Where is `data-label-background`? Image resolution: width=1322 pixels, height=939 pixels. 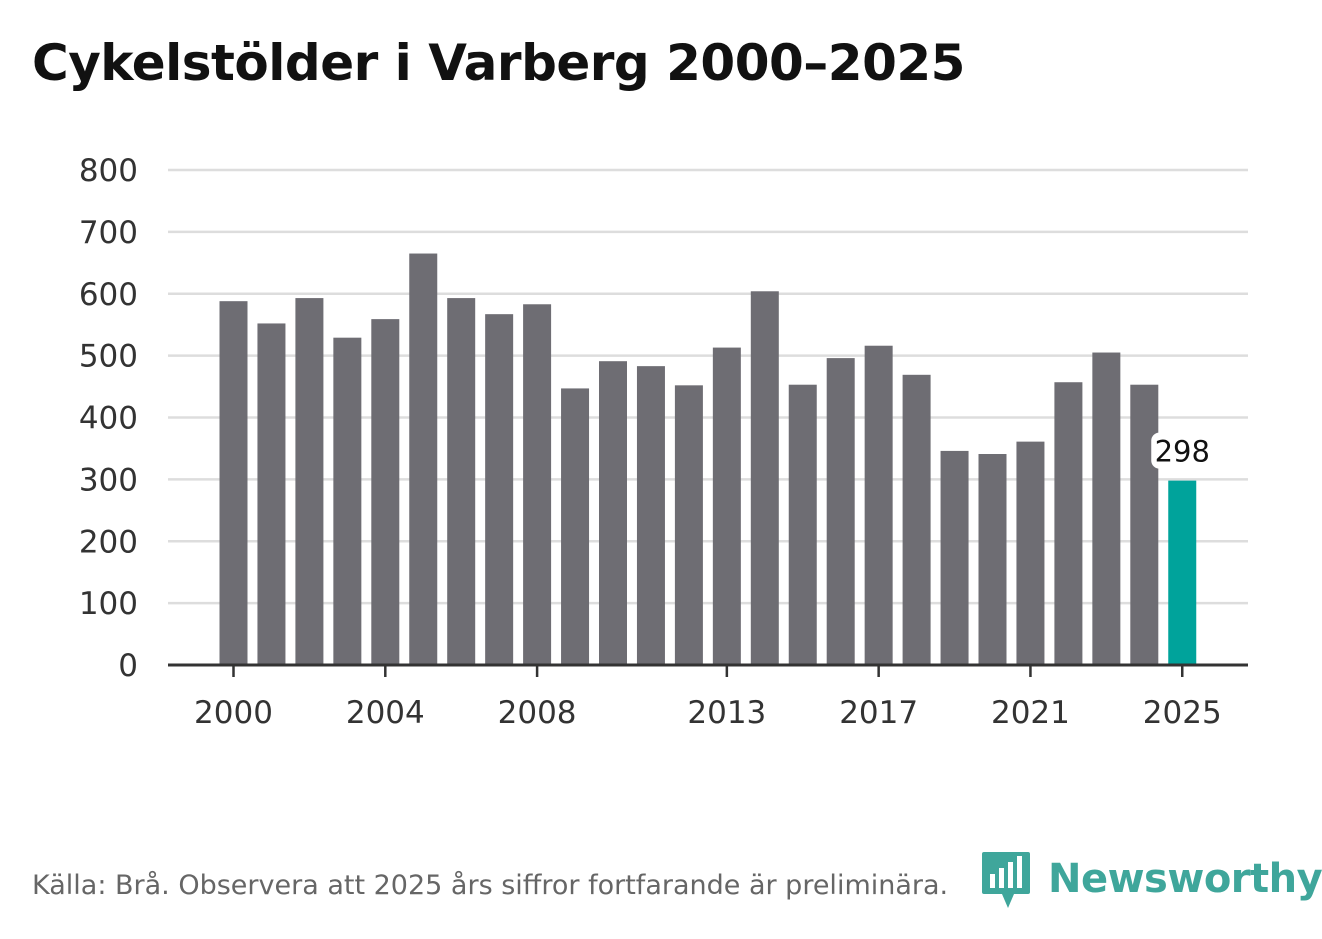
data-label-background is located at coordinates (1182, 450).